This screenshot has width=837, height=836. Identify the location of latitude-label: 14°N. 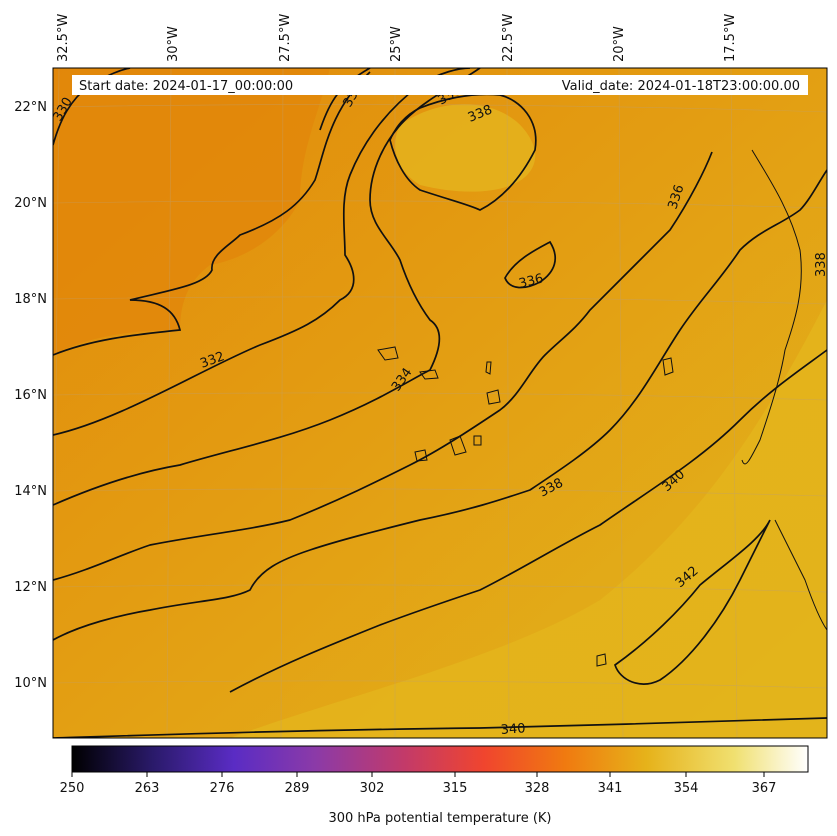
(30, 491).